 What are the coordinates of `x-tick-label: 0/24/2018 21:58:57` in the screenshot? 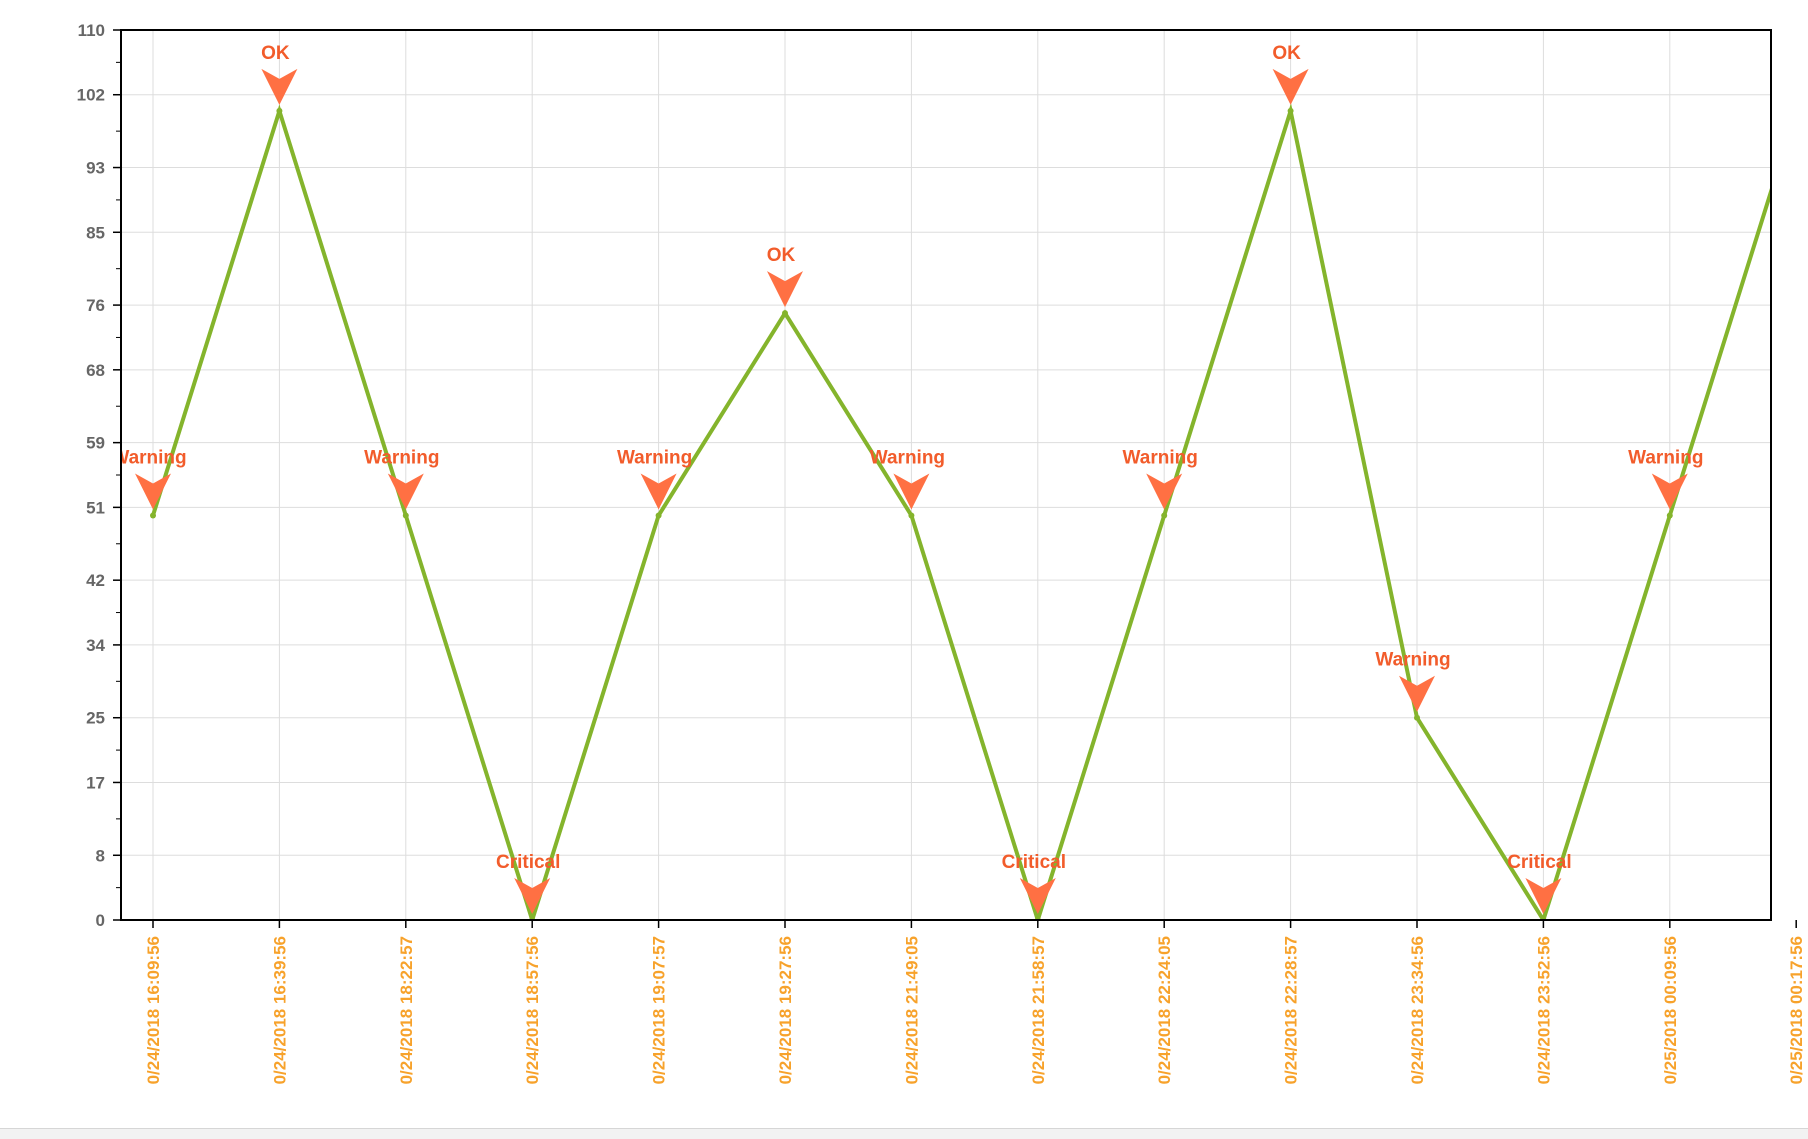 It's located at (1038, 1010).